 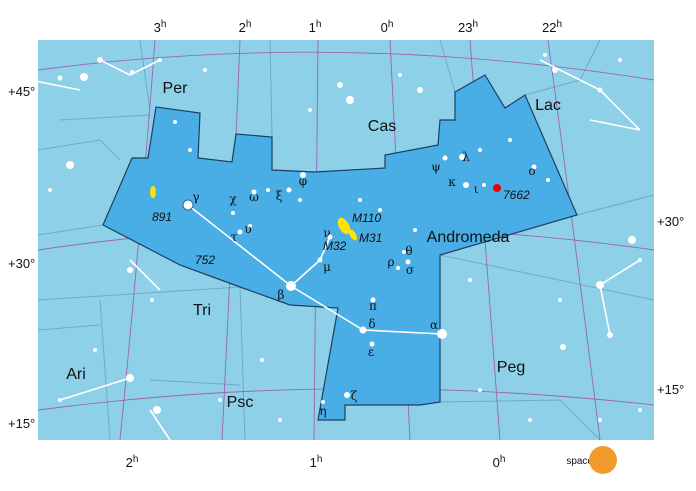 I want to click on ra-hour: 0, so click(x=384, y=27).